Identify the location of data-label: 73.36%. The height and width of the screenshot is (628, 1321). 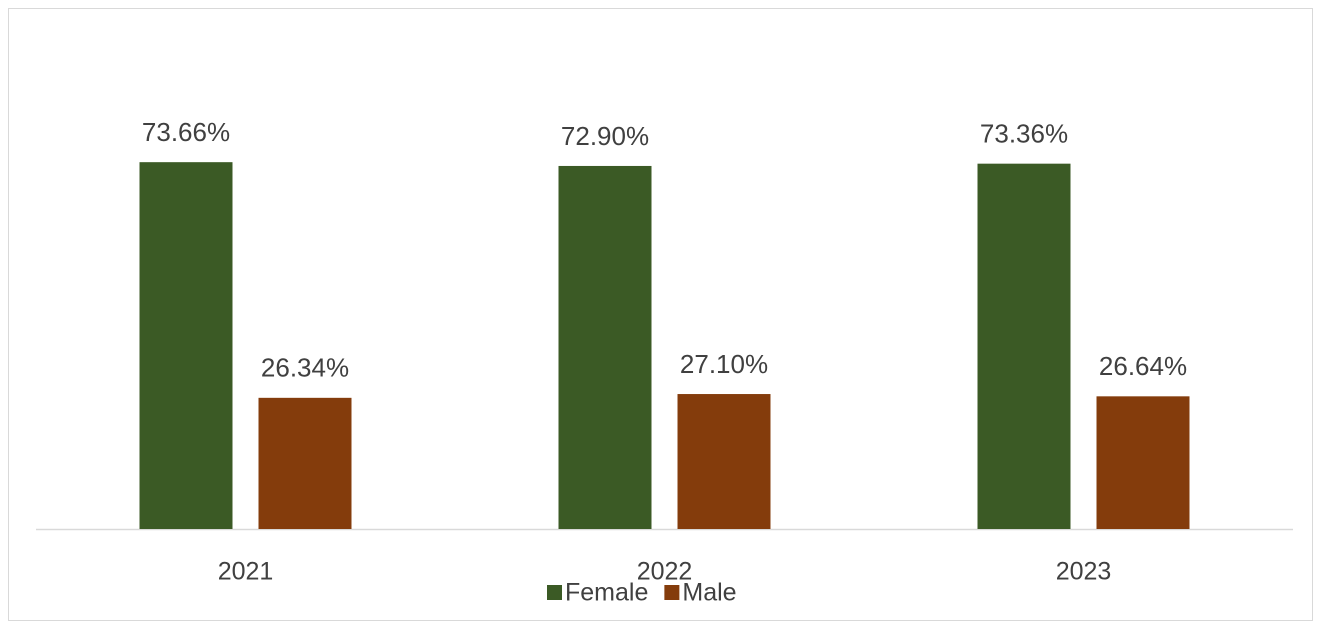
(1024, 134).